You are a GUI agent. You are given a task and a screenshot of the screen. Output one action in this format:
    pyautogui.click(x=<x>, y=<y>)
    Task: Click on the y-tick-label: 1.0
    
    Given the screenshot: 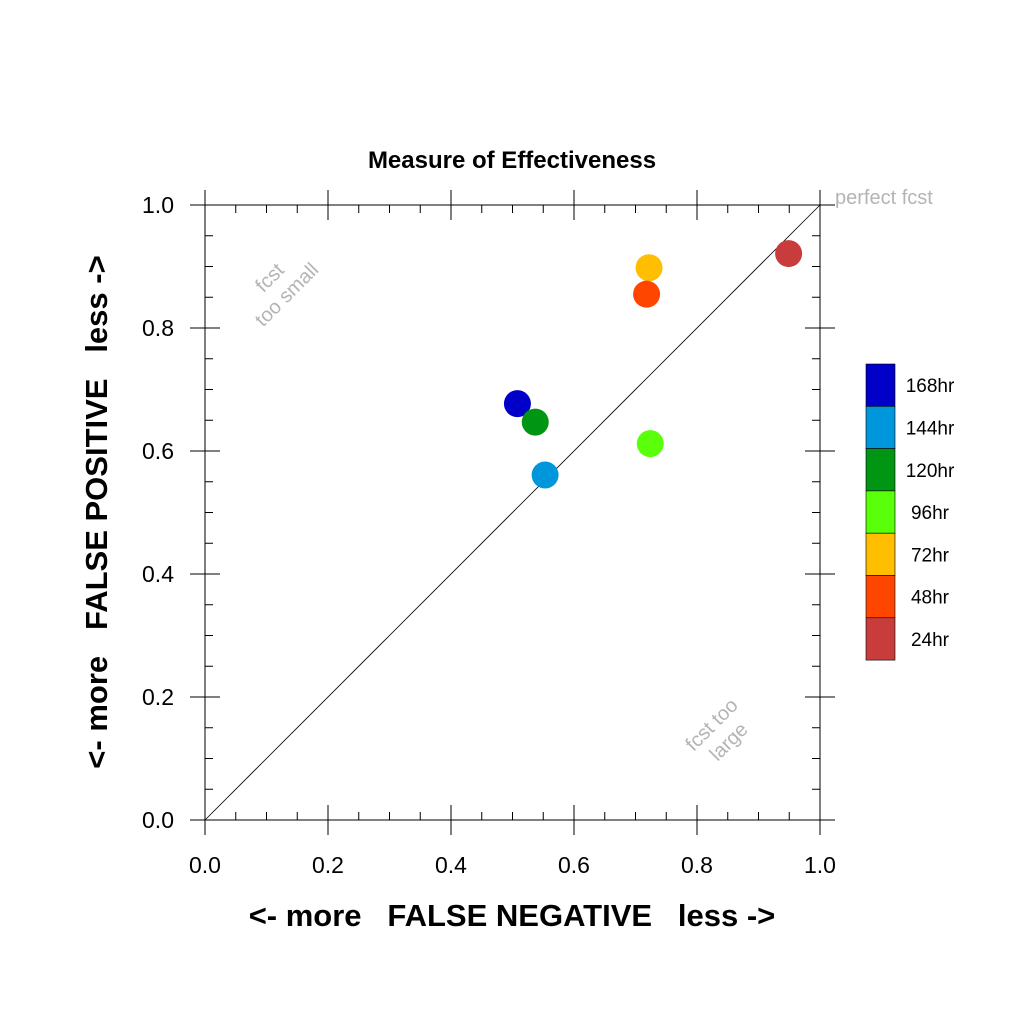 What is the action you would take?
    pyautogui.click(x=158, y=205)
    